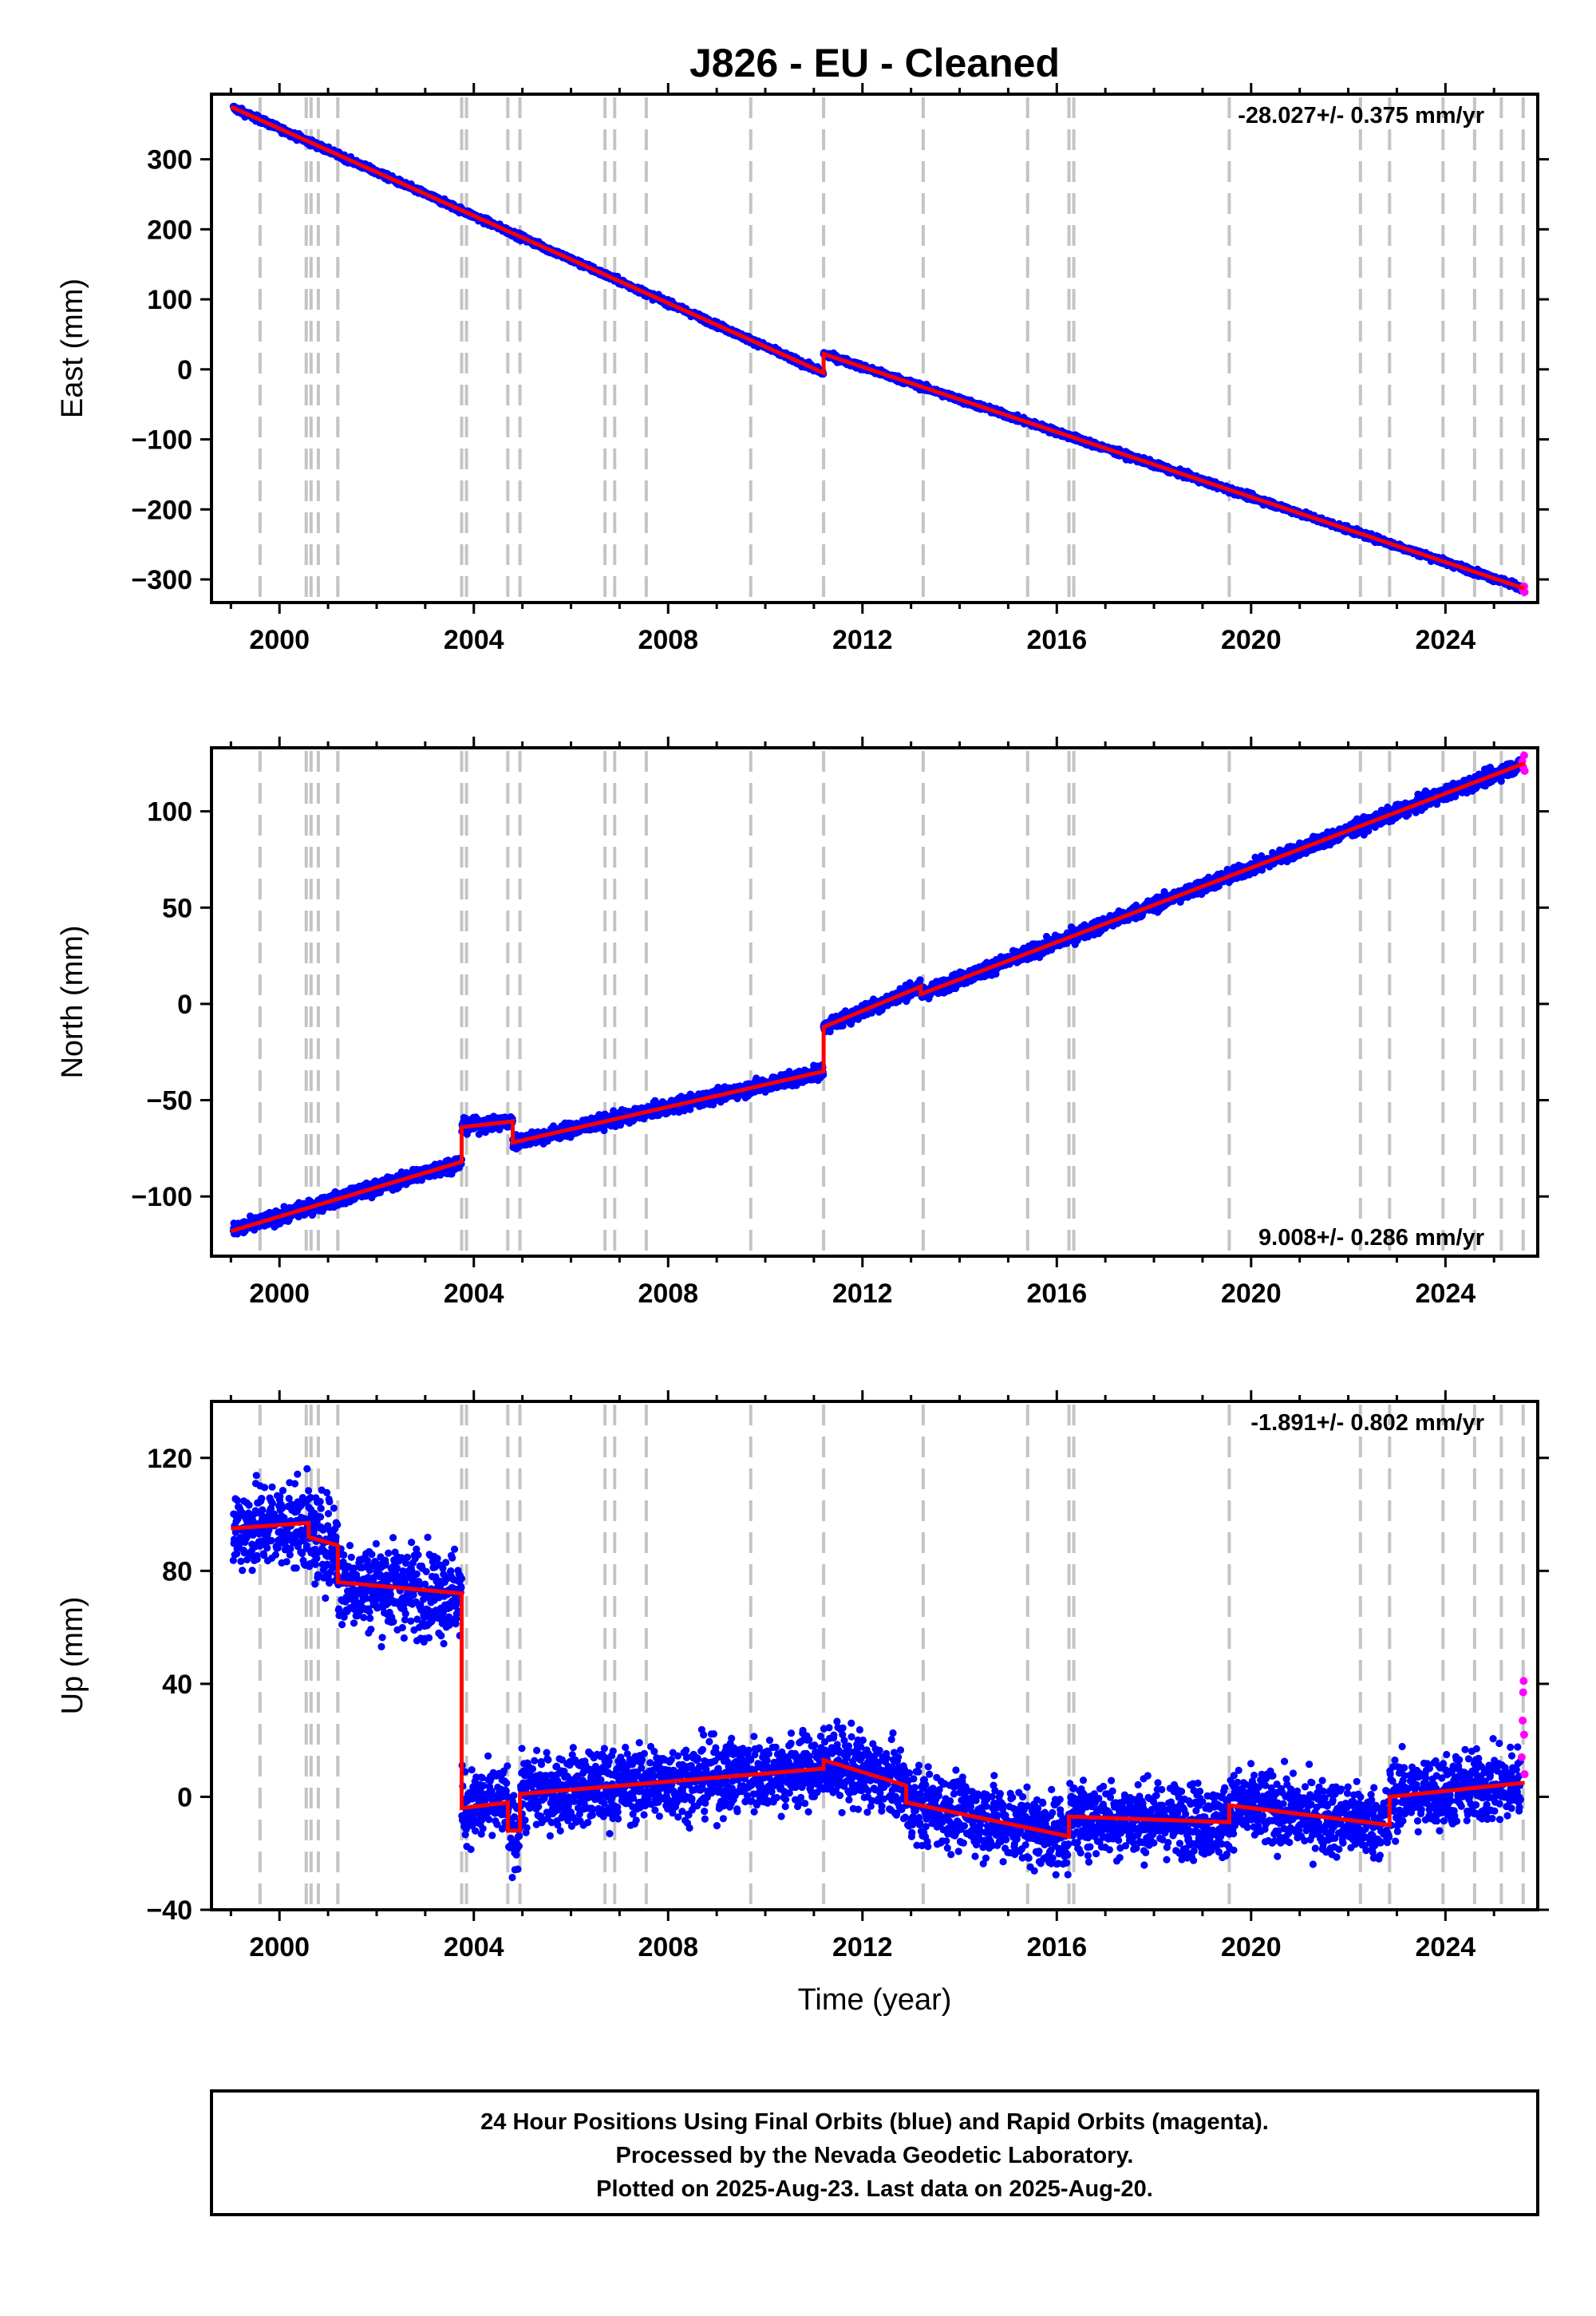 The image size is (1596, 2316). What do you see at coordinates (874, 63) in the screenshot?
I see `chart-title: J826 - EU - Cleaned` at bounding box center [874, 63].